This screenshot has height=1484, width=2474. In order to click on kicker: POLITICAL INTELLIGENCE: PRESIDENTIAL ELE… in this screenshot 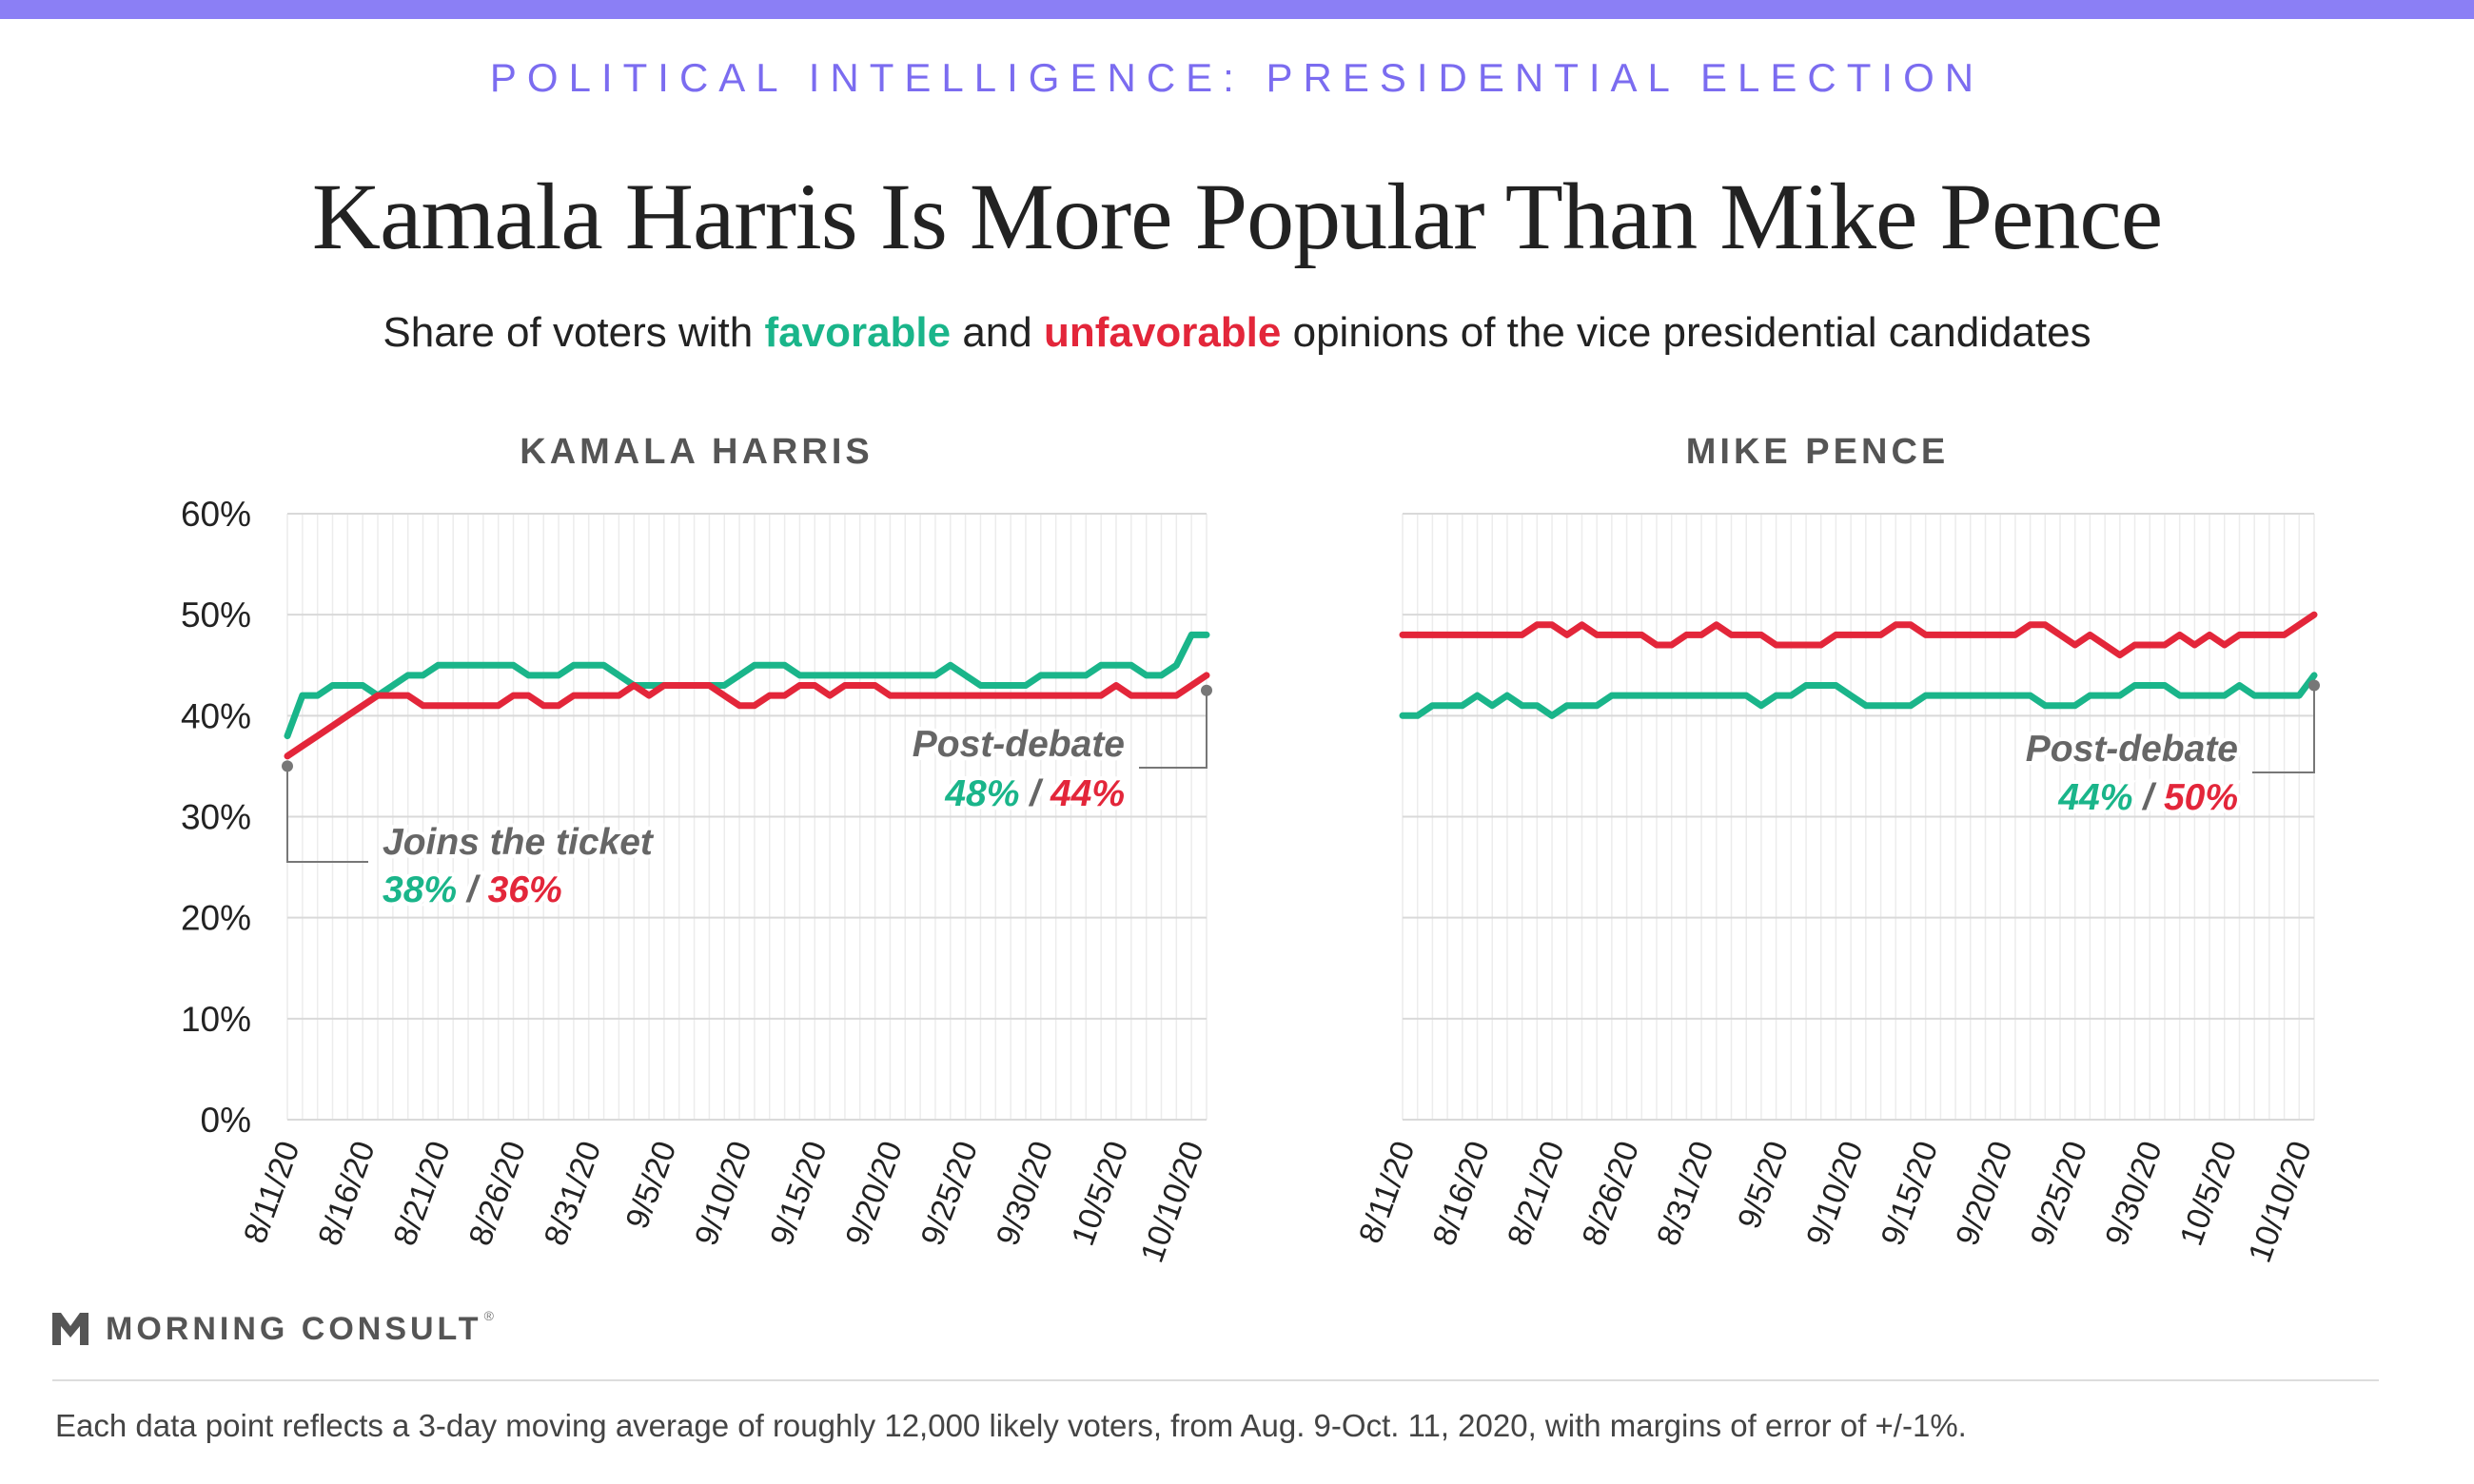, I will do `click(1237, 77)`.